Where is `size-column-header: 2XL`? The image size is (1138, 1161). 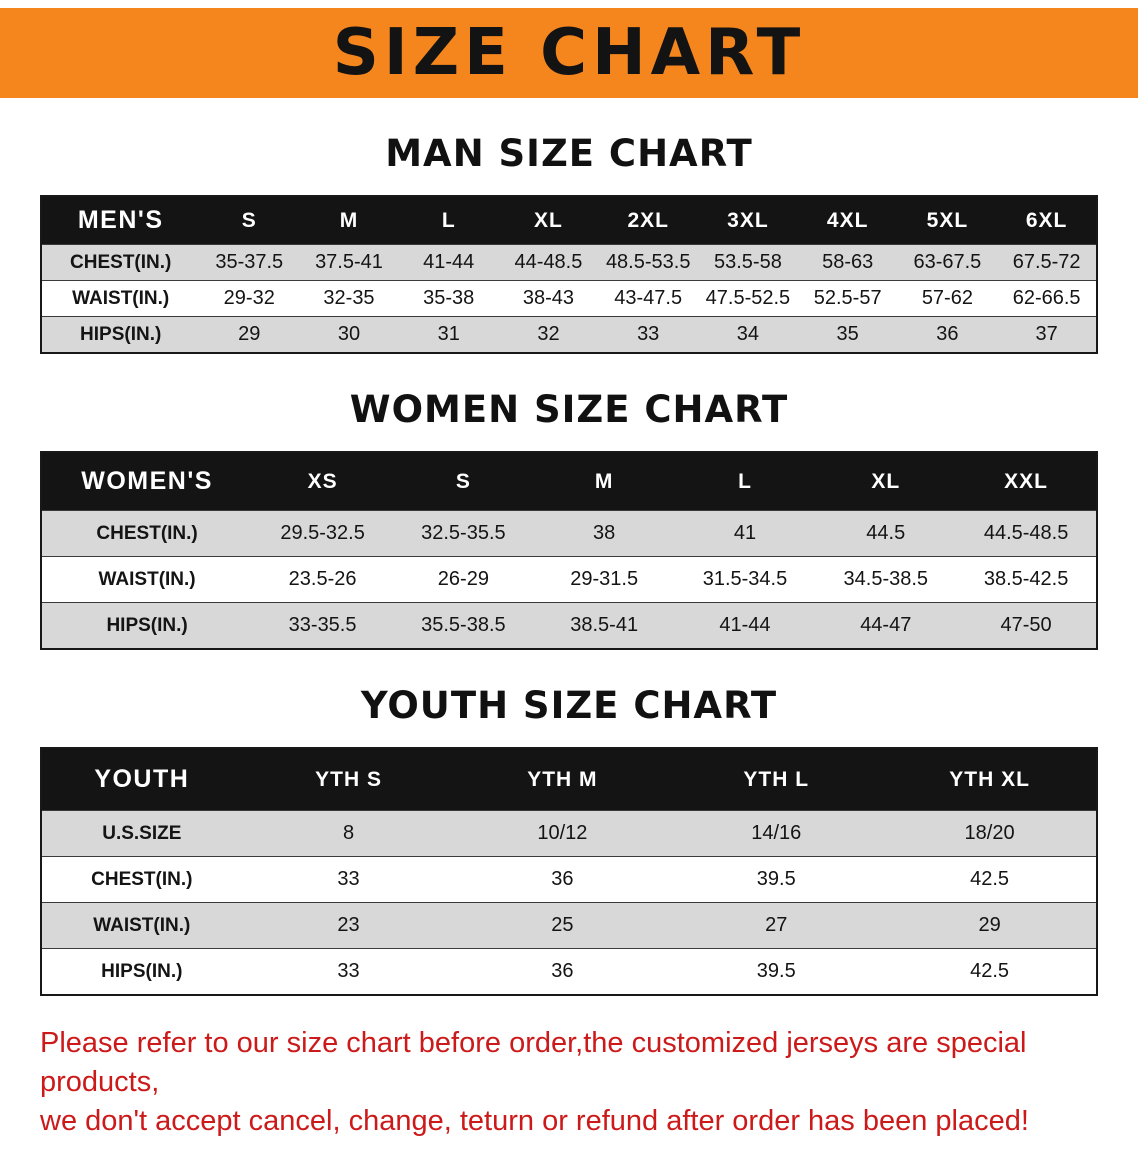
size-column-header: 2XL is located at coordinates (648, 220).